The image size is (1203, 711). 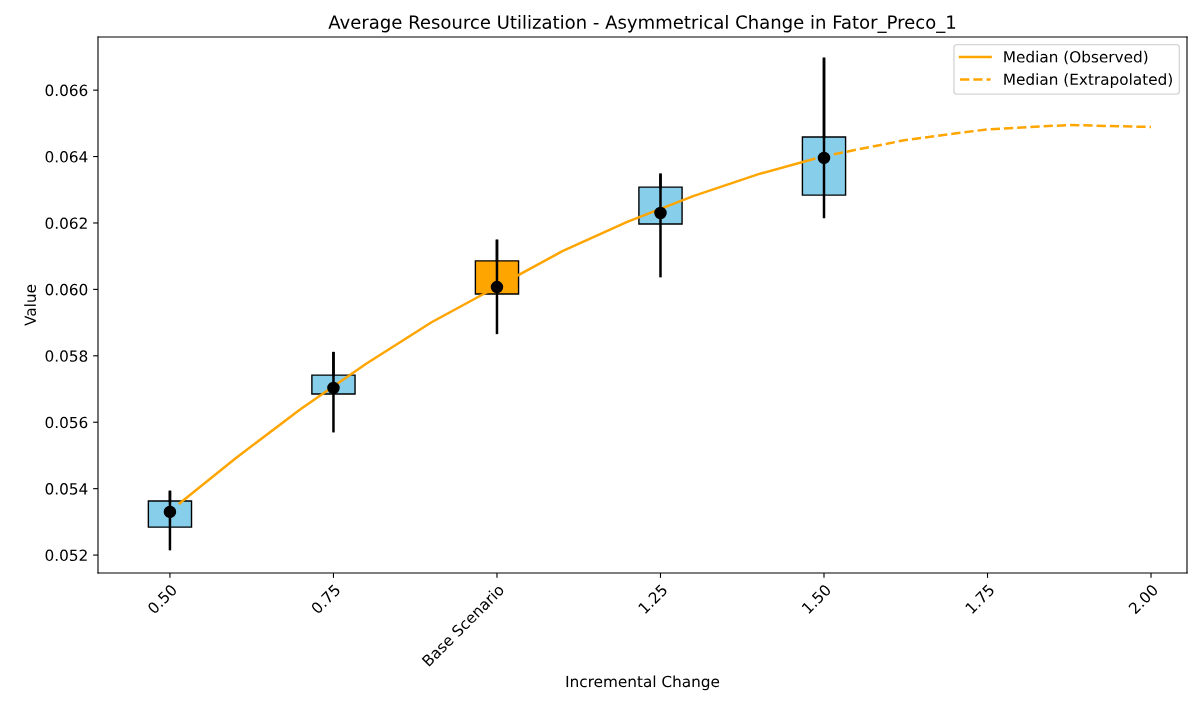 I want to click on y-tick-label: 0.064, so click(x=66, y=157).